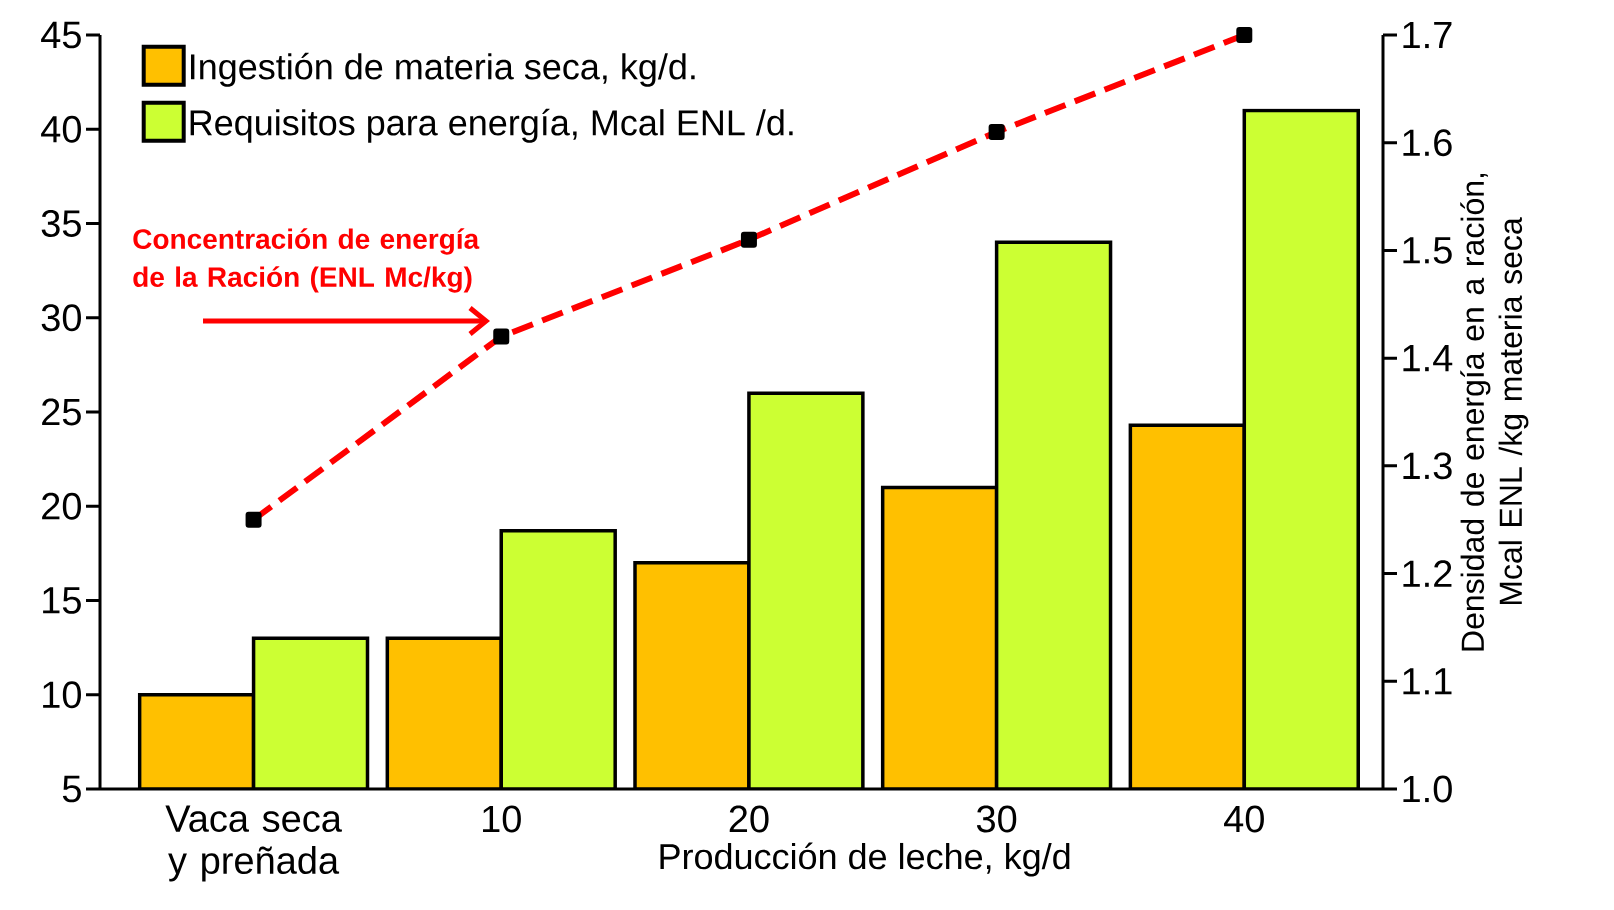 The width and height of the screenshot is (1614, 910). I want to click on y-tick-label: 25, so click(61, 412).